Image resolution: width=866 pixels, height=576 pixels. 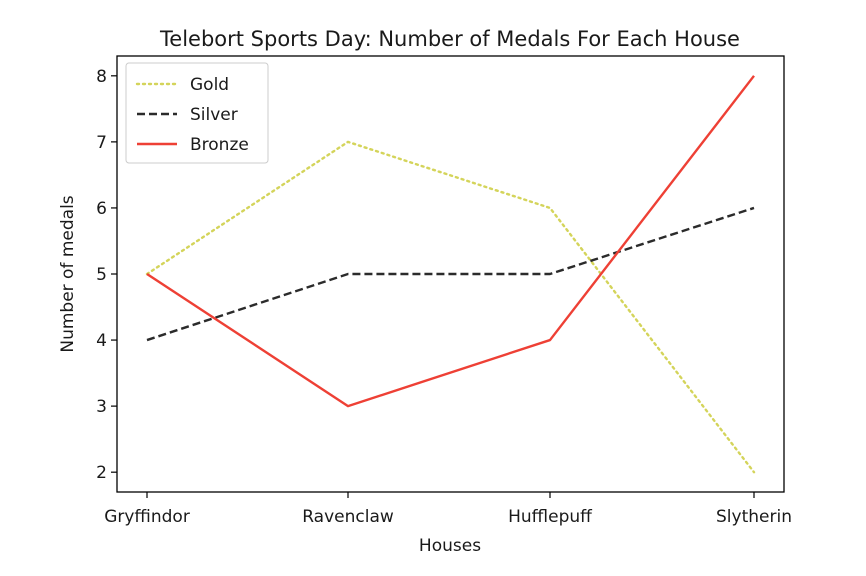 I want to click on x-tick-label: Hufflepuff, so click(x=550, y=517).